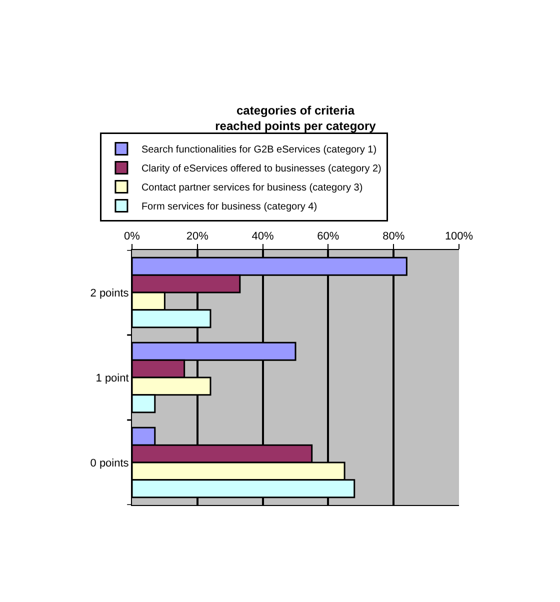 The image size is (560, 602). What do you see at coordinates (259, 150) in the screenshot?
I see `legend-label: Search functionalities for G2B eServices (category 1)` at bounding box center [259, 150].